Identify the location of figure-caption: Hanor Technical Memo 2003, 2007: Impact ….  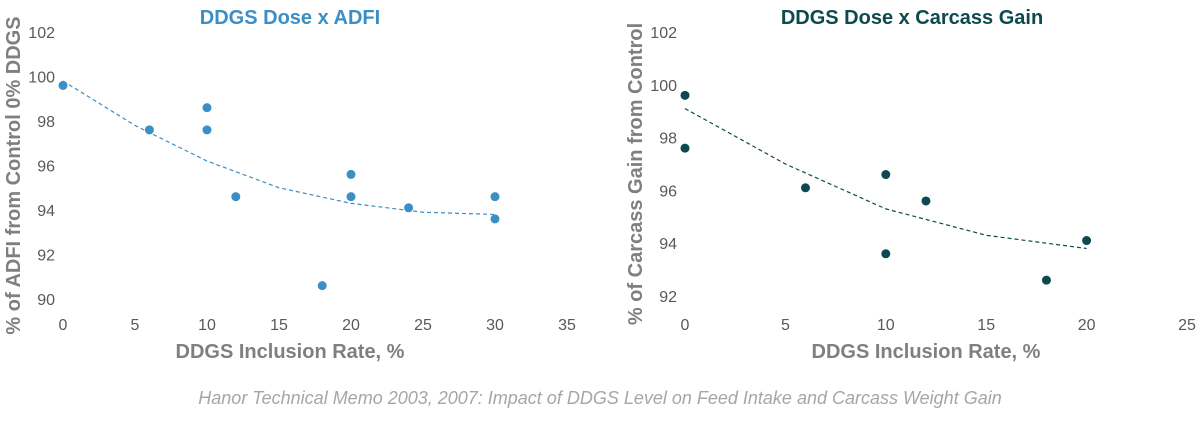
(600, 398).